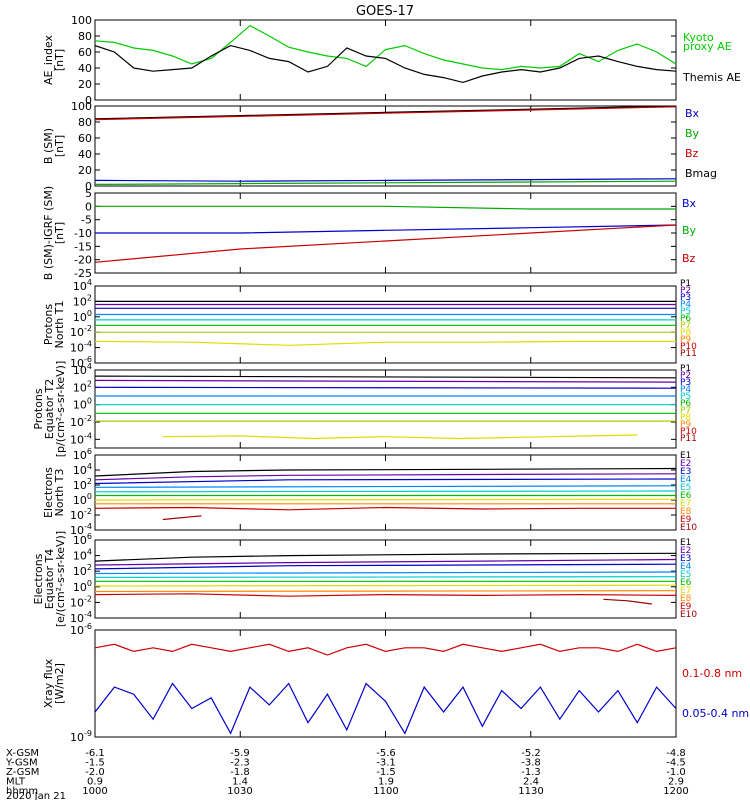 The height and width of the screenshot is (800, 750). I want to click on footer-row-label: Z-GSM, so click(22, 772).